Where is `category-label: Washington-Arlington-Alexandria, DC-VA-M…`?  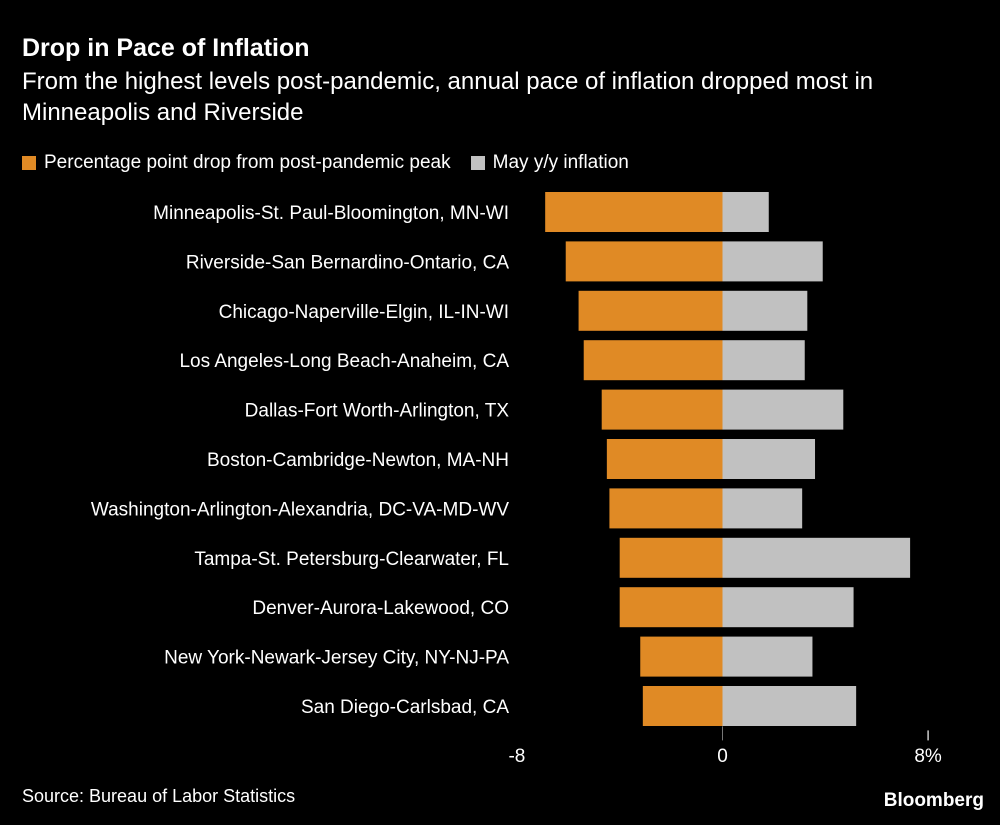
category-label: Washington-Arlington-Alexandria, DC-VA-M… is located at coordinates (300, 509).